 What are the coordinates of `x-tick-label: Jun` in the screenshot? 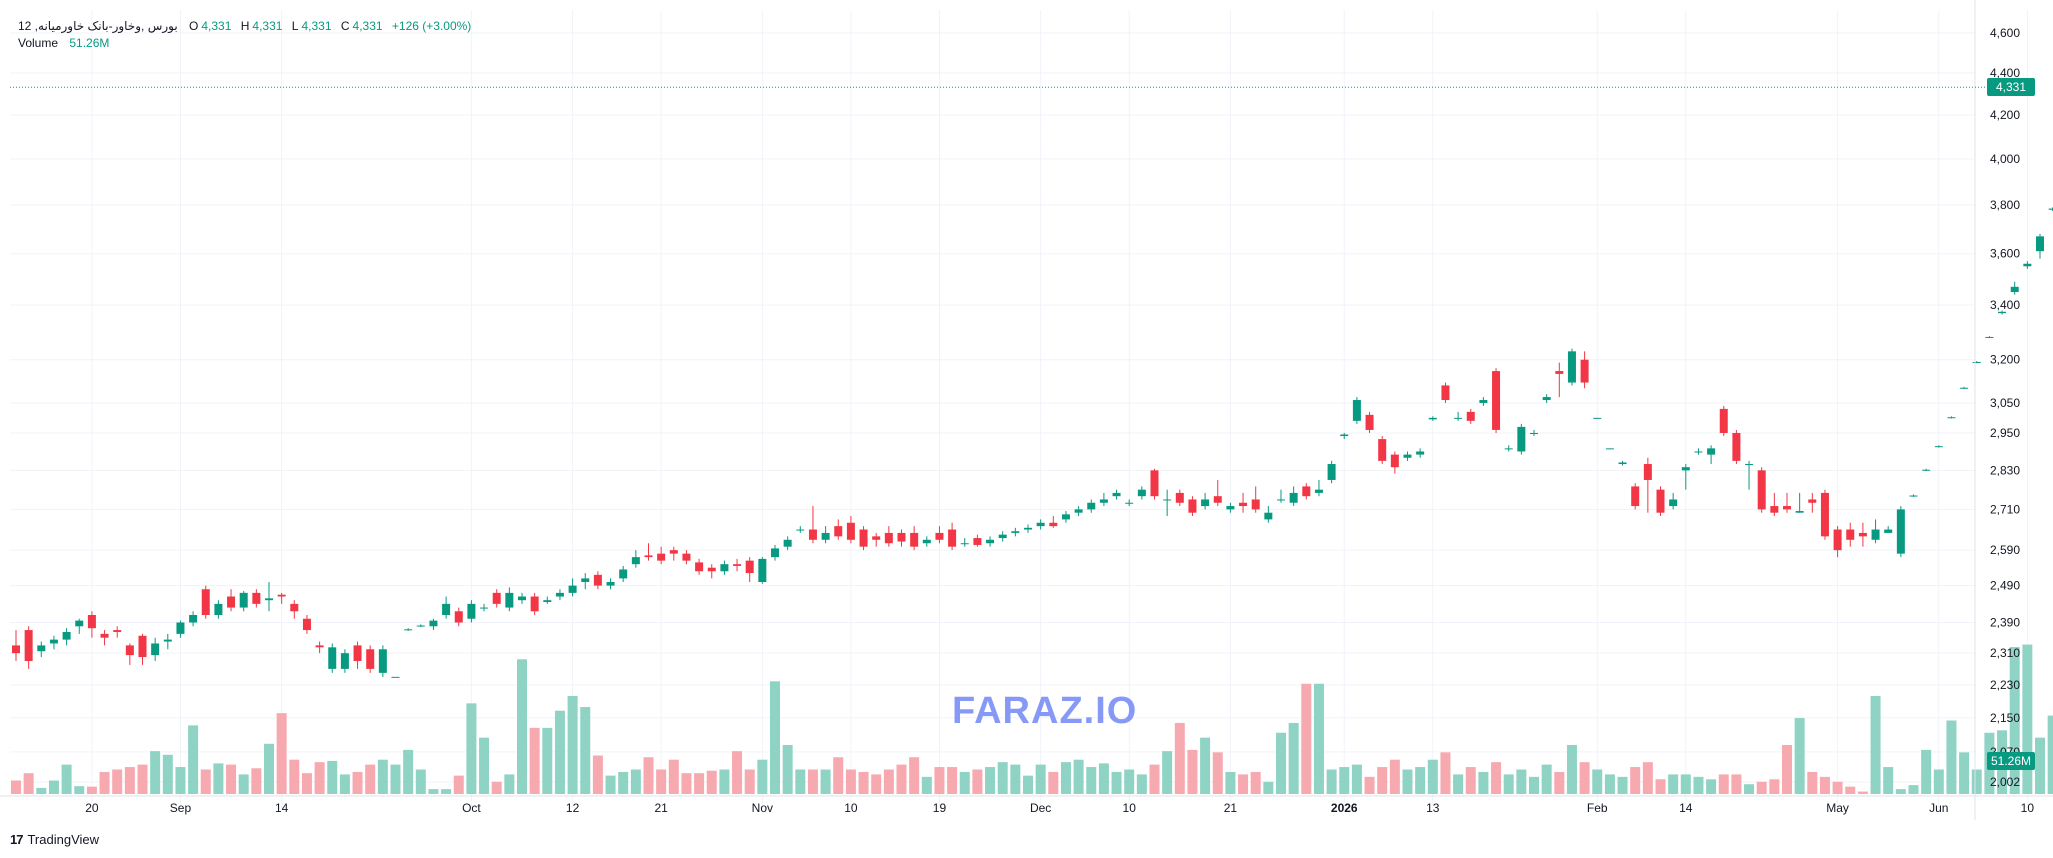 It's located at (1938, 808).